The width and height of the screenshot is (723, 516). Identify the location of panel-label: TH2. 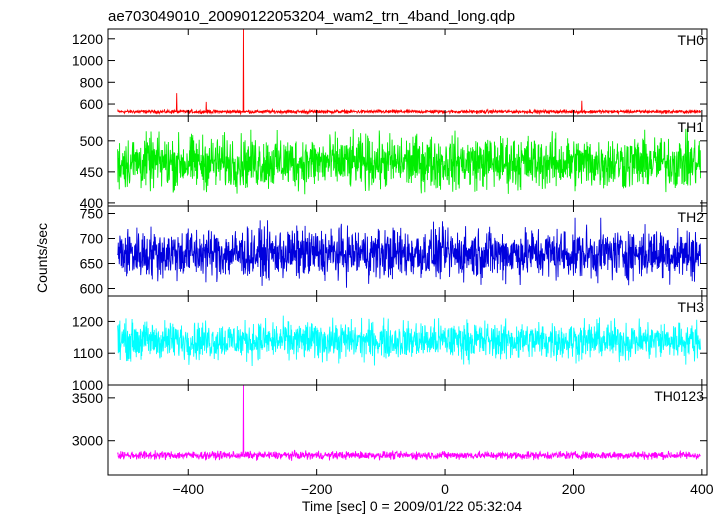
(691, 217).